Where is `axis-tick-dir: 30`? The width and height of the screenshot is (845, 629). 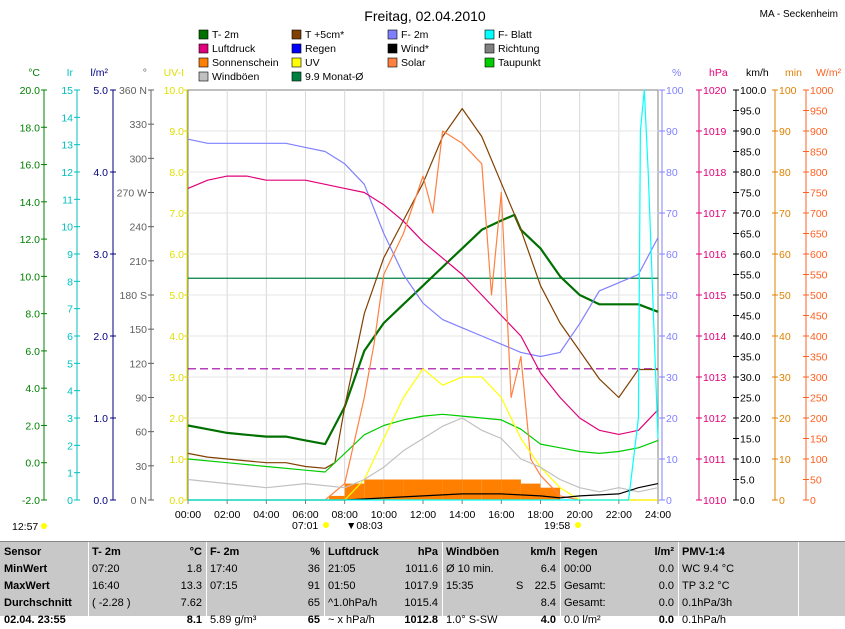
axis-tick-dir: 30 is located at coordinates (141, 467).